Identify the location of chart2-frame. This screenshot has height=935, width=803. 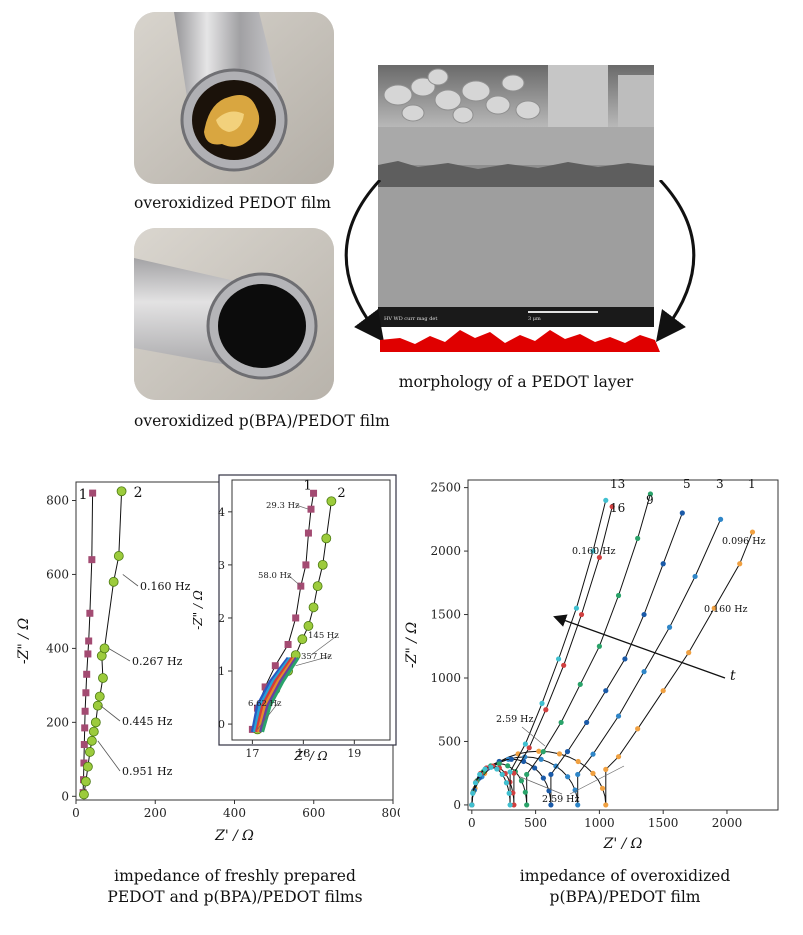
(623, 645).